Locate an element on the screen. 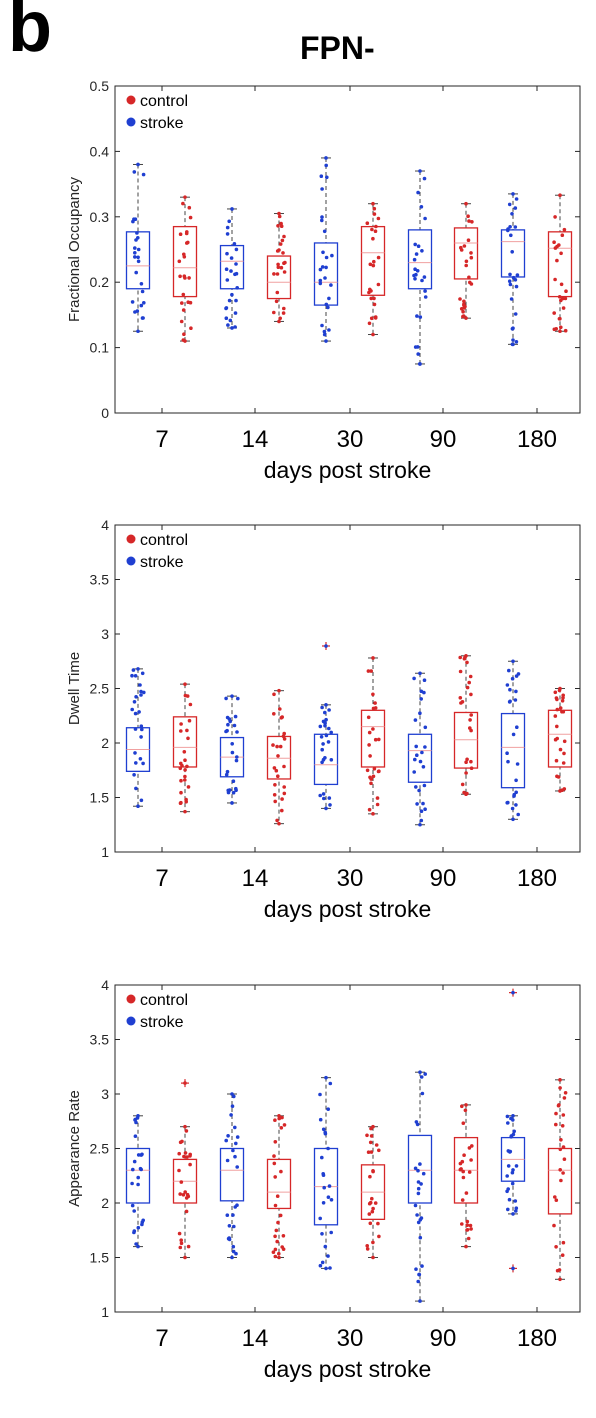 The image size is (596, 1418). box-iqr is located at coordinates (560, 264).